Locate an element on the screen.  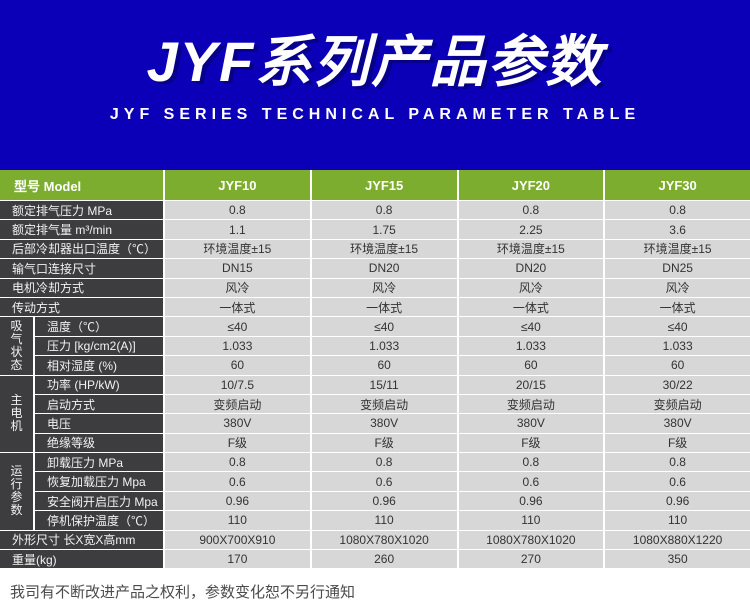
value-cell: 270 is located at coordinates (531, 559).